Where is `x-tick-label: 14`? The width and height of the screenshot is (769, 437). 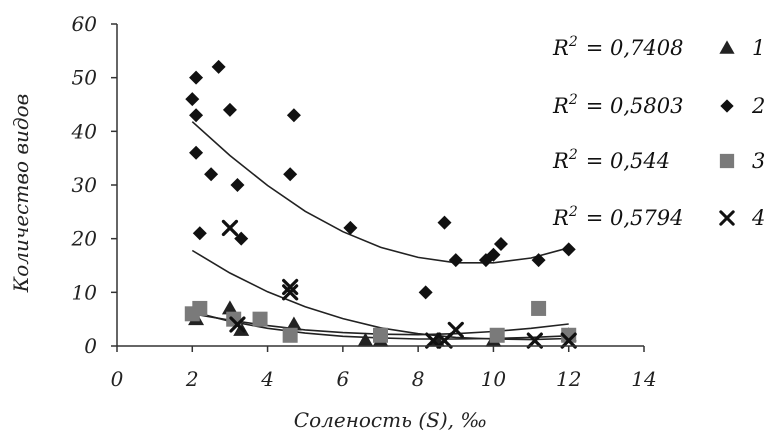 x-tick-label: 14 is located at coordinates (643, 379).